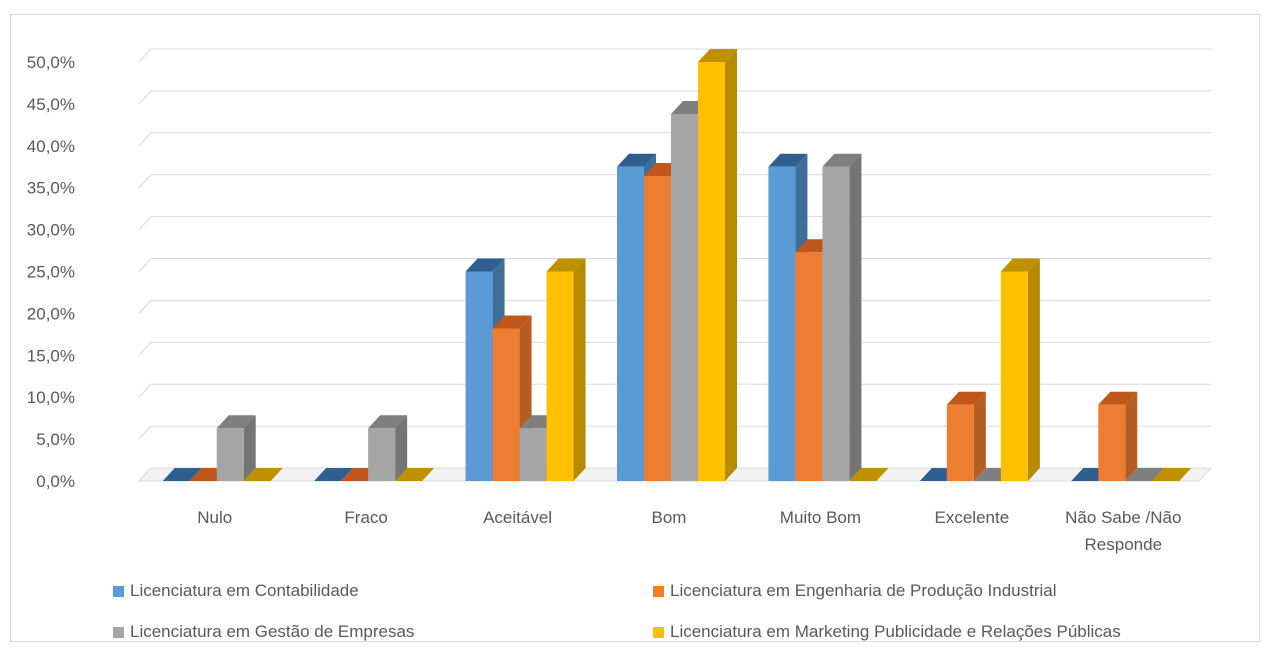  I want to click on y-tick-label: 35,0%, so click(51, 188).